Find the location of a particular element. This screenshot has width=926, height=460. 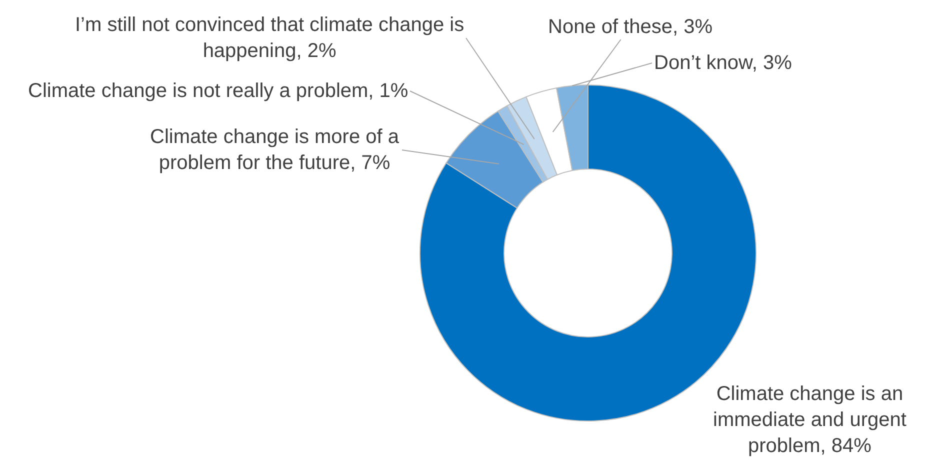

slice-label: I’m still not convinced that climate change is happening, 2% is located at coordinates (269, 38).